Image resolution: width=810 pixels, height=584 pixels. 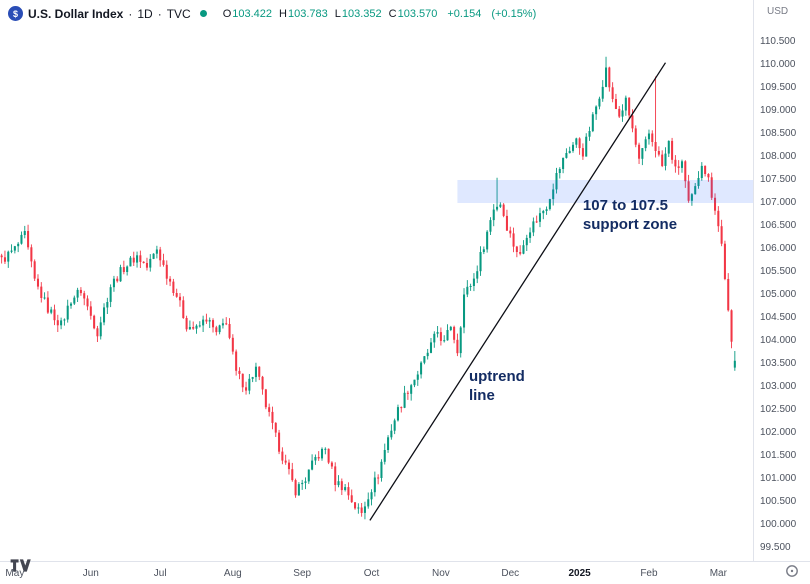 What do you see at coordinates (778, 386) in the screenshot?
I see `price-axis-label: 103.000` at bounding box center [778, 386].